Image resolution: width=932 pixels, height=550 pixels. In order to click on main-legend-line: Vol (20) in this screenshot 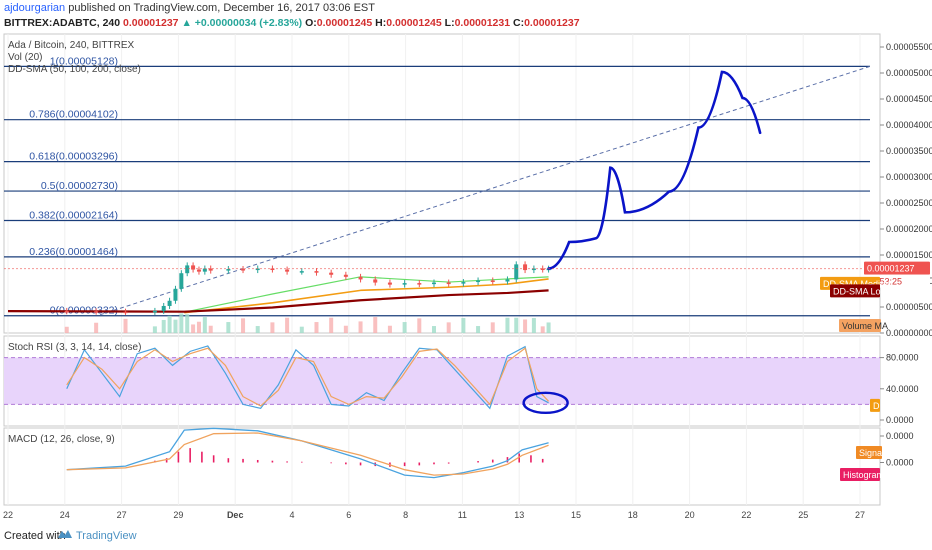, I will do `click(25, 57)`.